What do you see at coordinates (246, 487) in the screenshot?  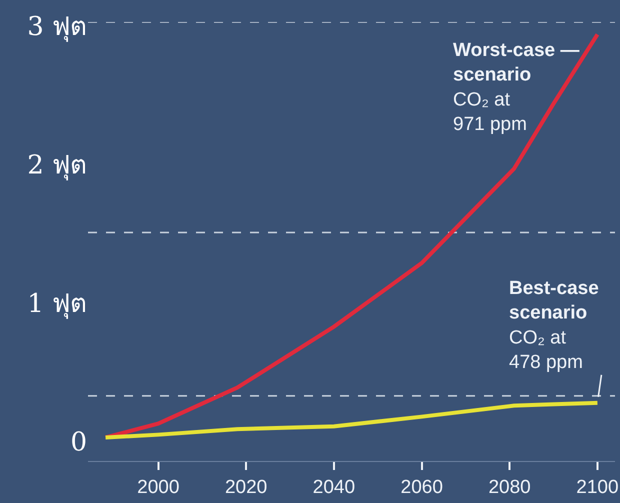 I see `x-tick-label: 2020` at bounding box center [246, 487].